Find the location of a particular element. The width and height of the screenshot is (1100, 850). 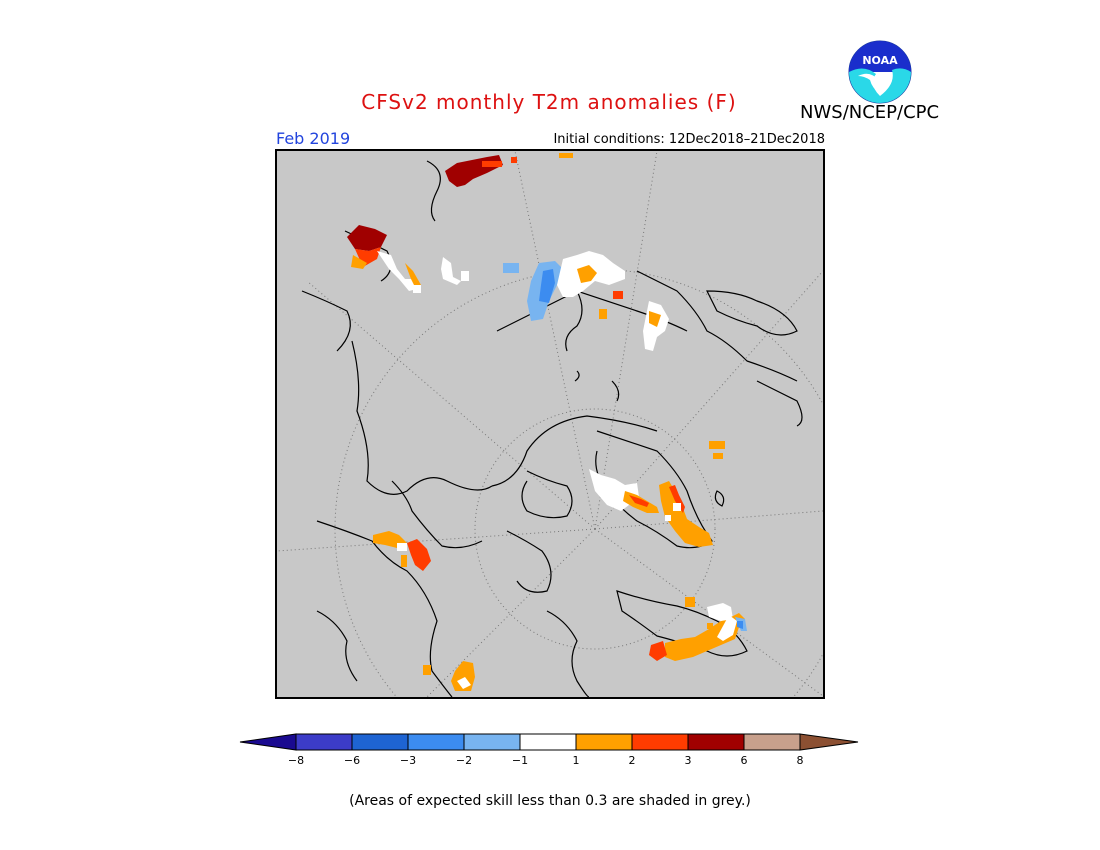

colorbar: −8 −6 −3 −2 −1 1 2 3 6 8 is located at coordinates (549, 750).